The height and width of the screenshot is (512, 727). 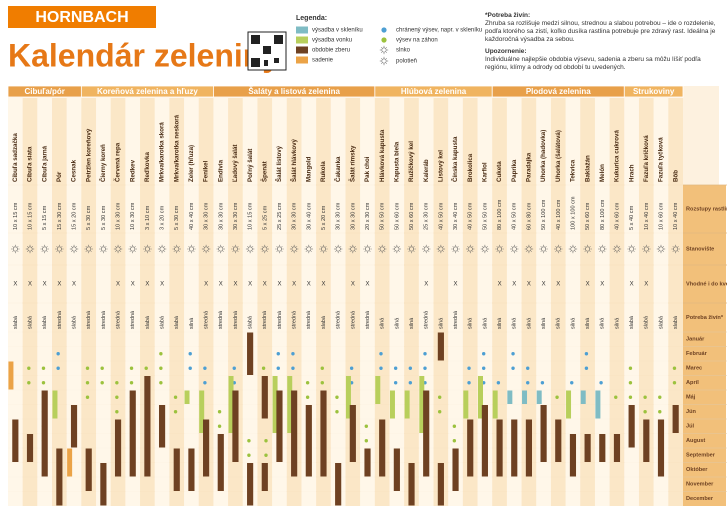 I want to click on vegetable-name: Listový kel, so click(x=441, y=166).